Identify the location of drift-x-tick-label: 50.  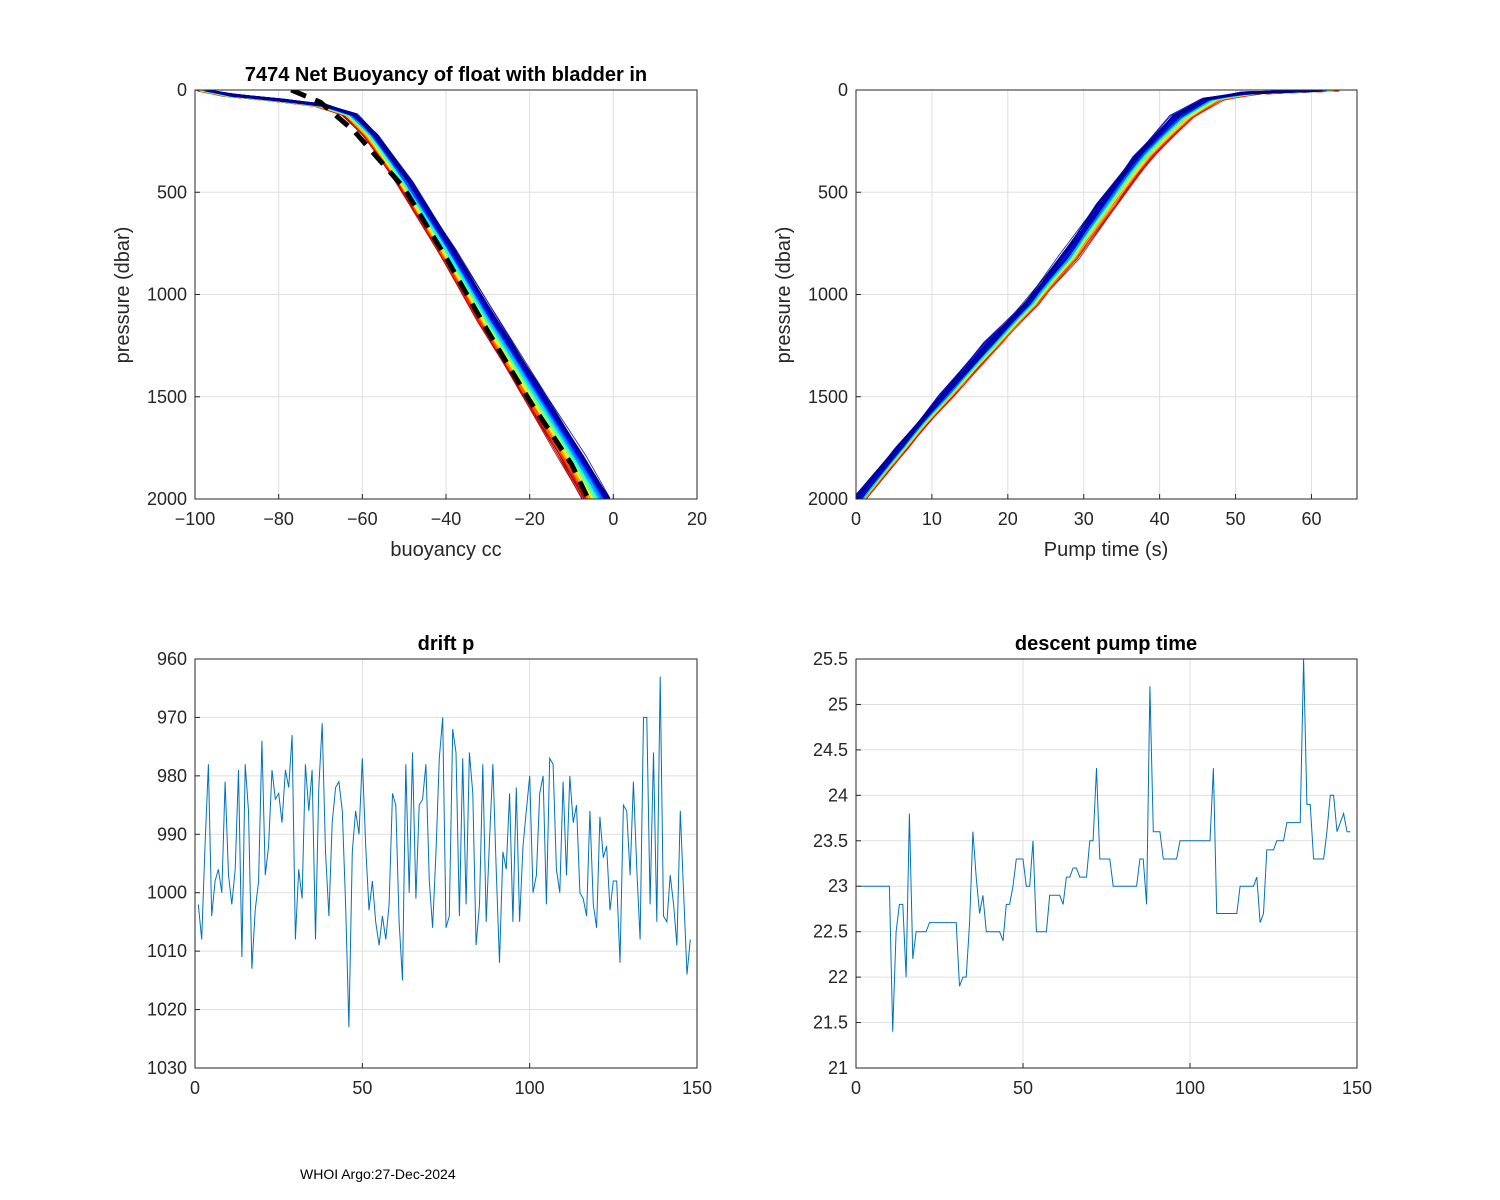
(362, 1088).